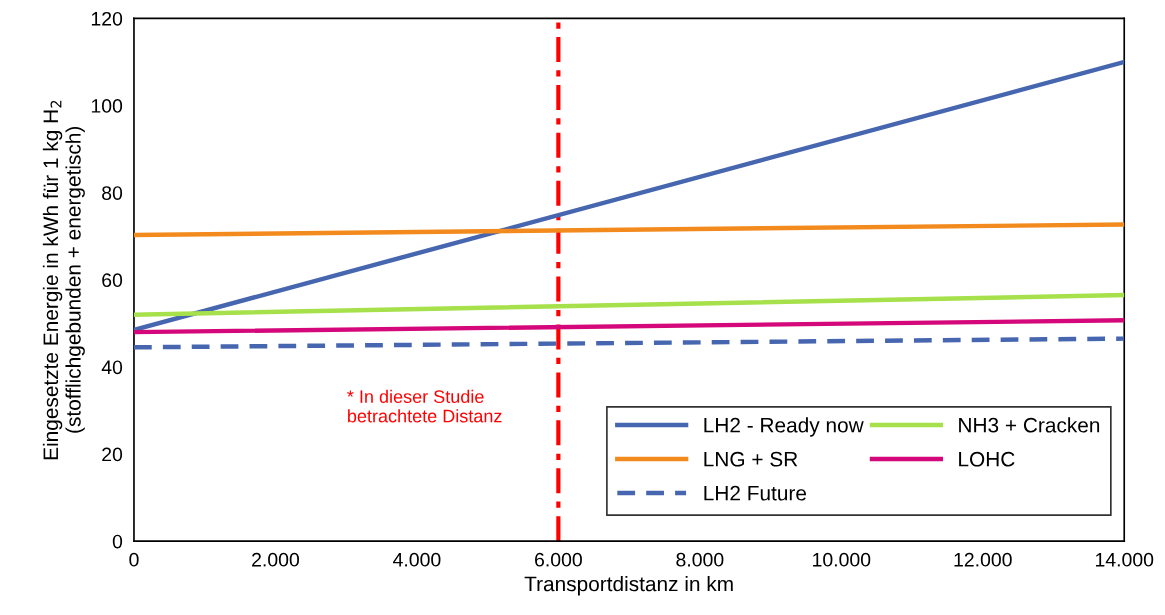 Image resolution: width=1165 pixels, height=615 pixels. What do you see at coordinates (117, 541) in the screenshot?
I see `y-tick-label: 0` at bounding box center [117, 541].